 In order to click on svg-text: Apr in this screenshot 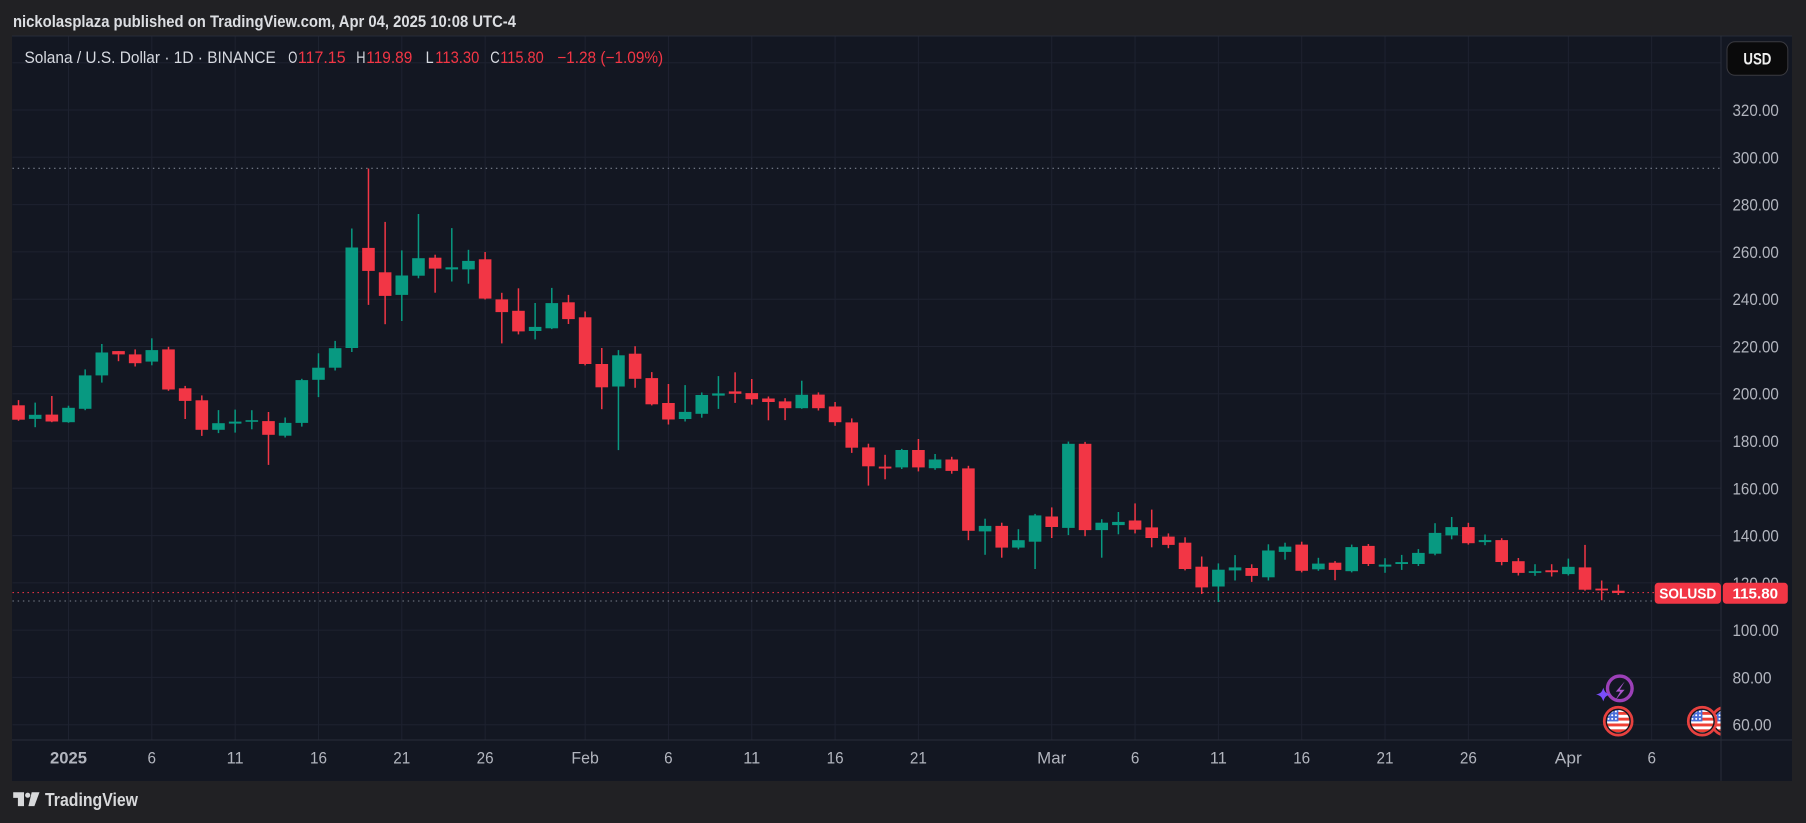, I will do `click(1569, 758)`.